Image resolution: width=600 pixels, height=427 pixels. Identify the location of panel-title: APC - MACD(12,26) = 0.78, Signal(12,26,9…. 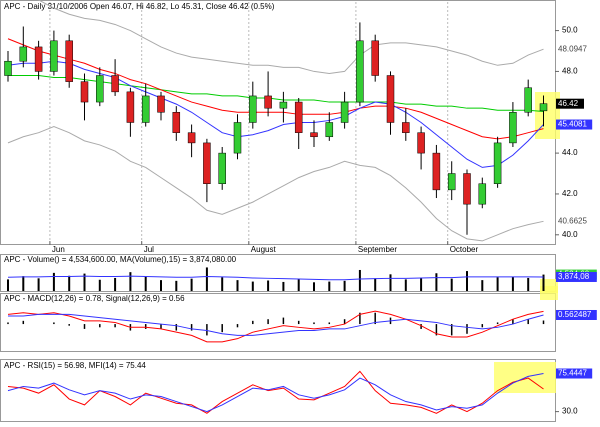
(94, 298).